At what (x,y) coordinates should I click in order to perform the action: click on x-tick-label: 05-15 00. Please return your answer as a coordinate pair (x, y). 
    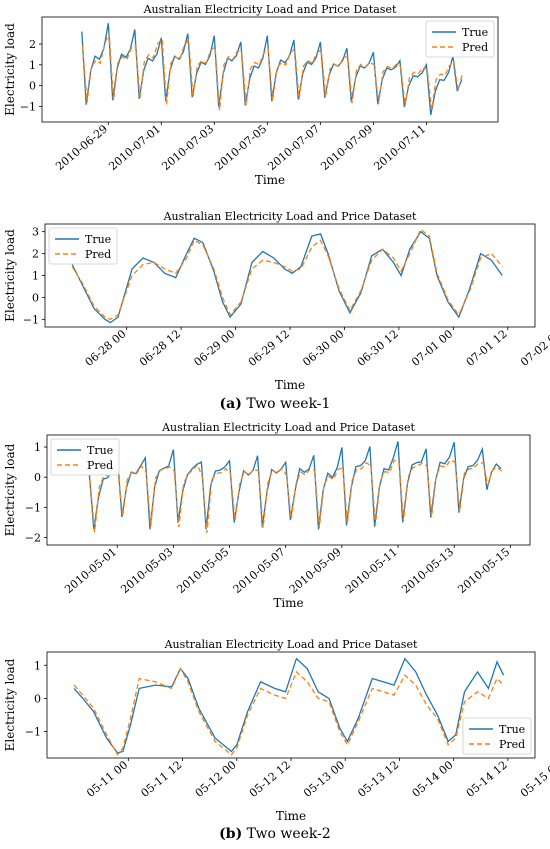
    Looking at the image, I should click on (534, 779).